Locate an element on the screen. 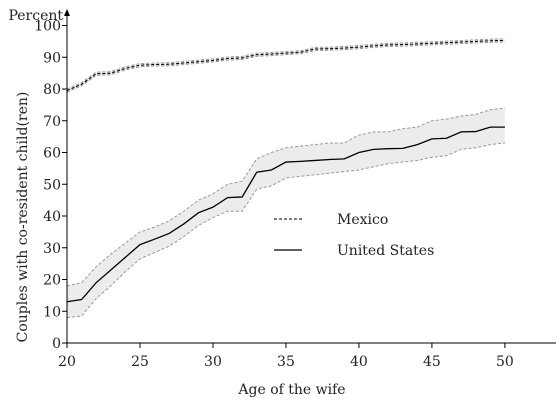 This screenshot has width=556, height=400. legend-label-mexico: Mexico is located at coordinates (362, 220).